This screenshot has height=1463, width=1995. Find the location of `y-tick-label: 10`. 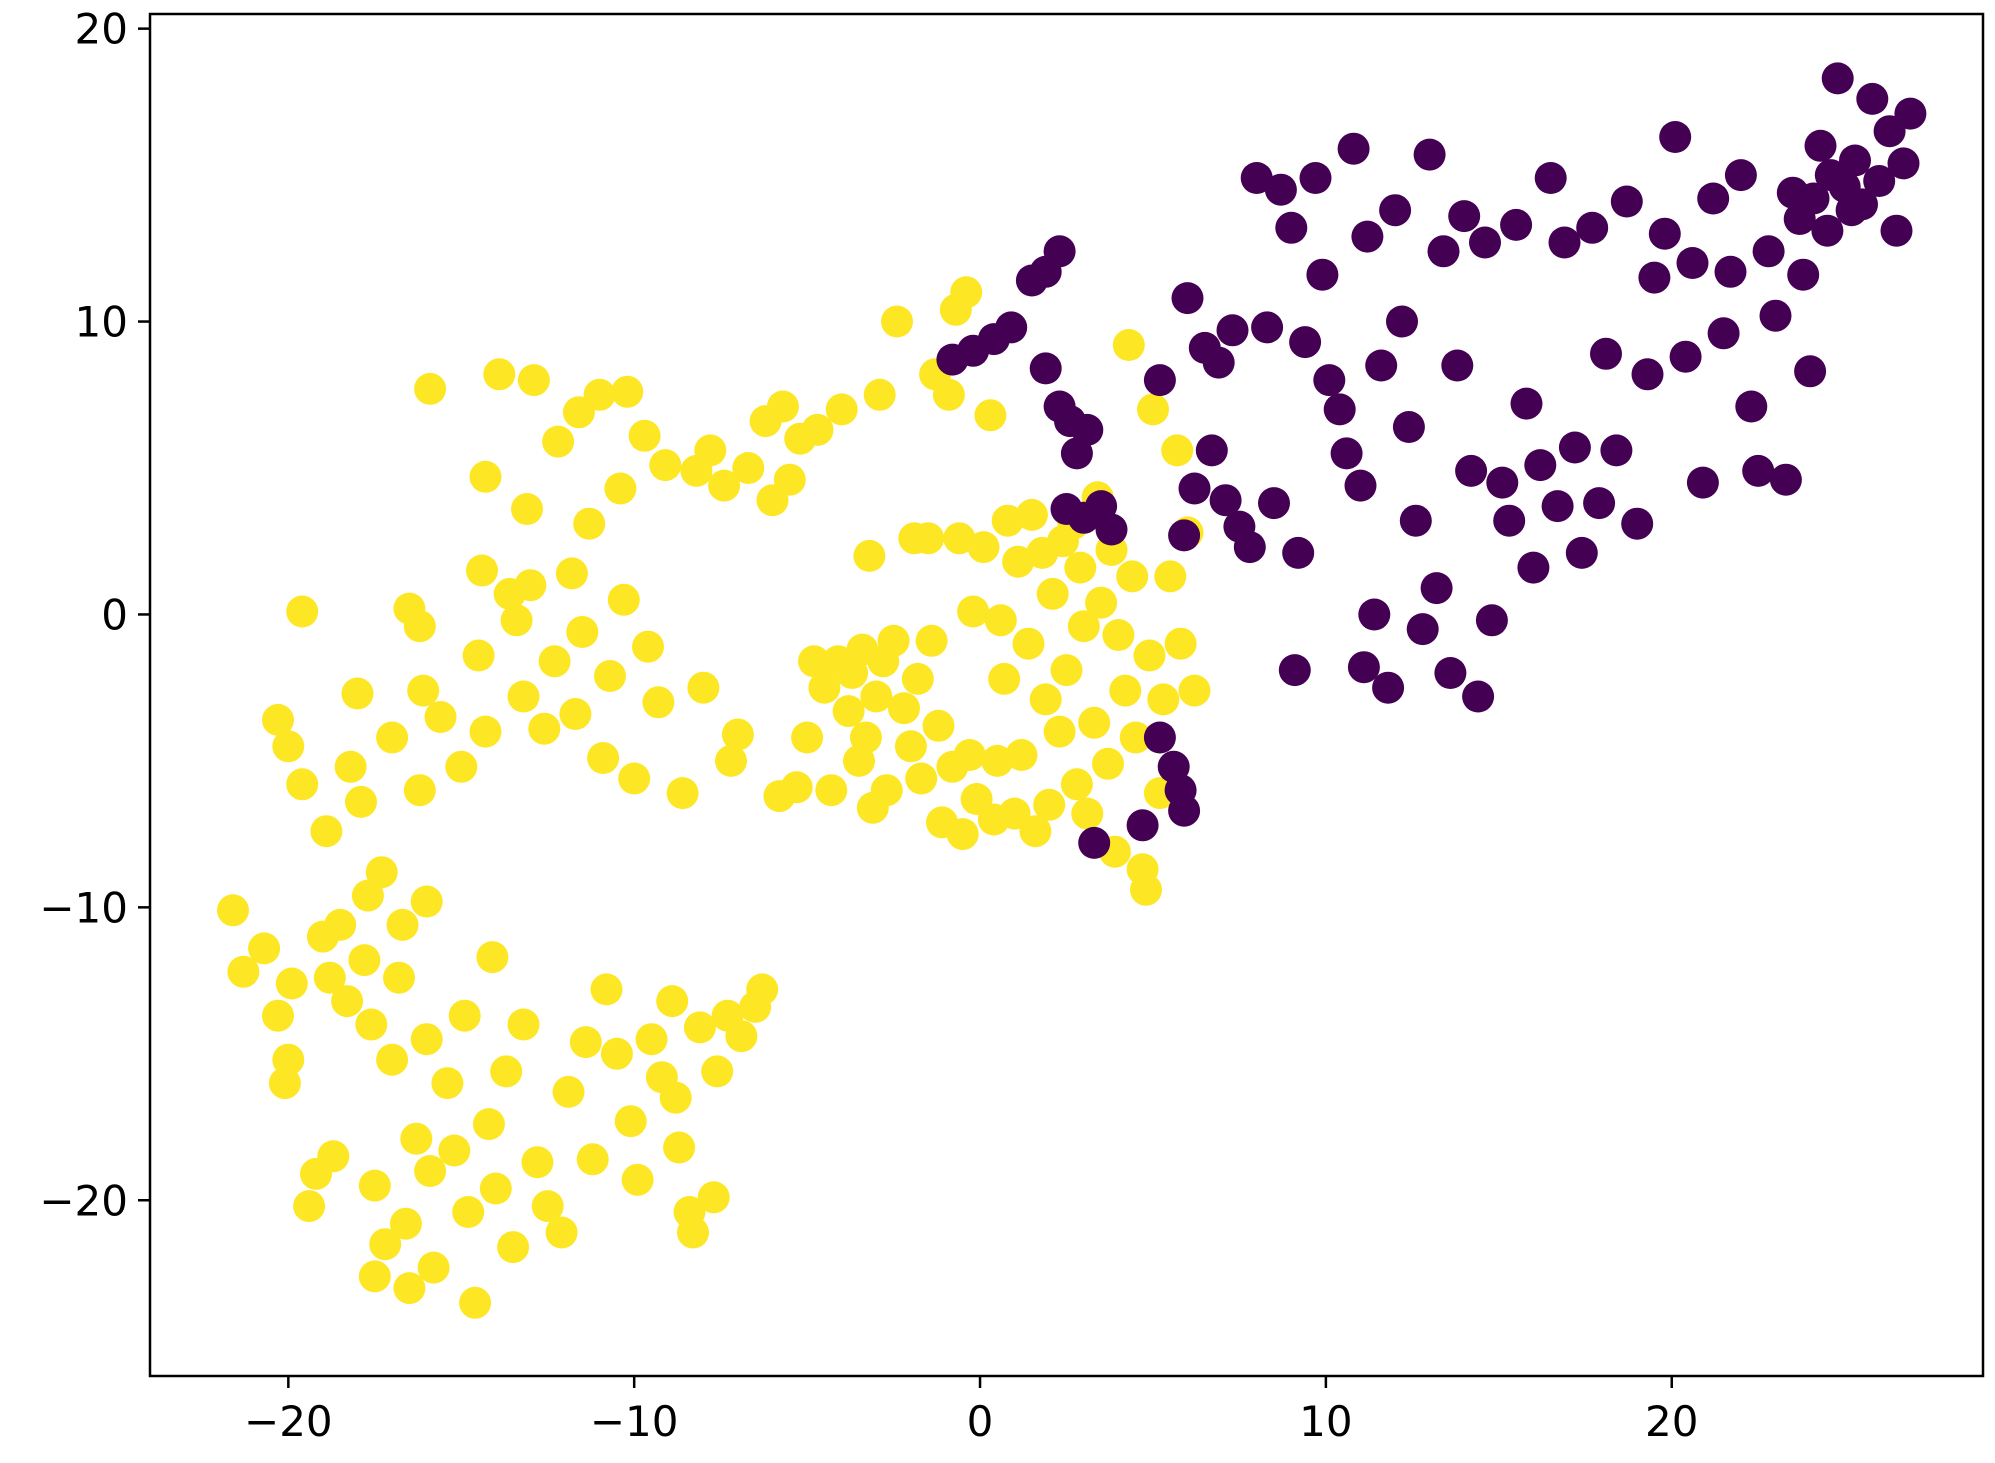

y-tick-label: 10 is located at coordinates (101, 322).